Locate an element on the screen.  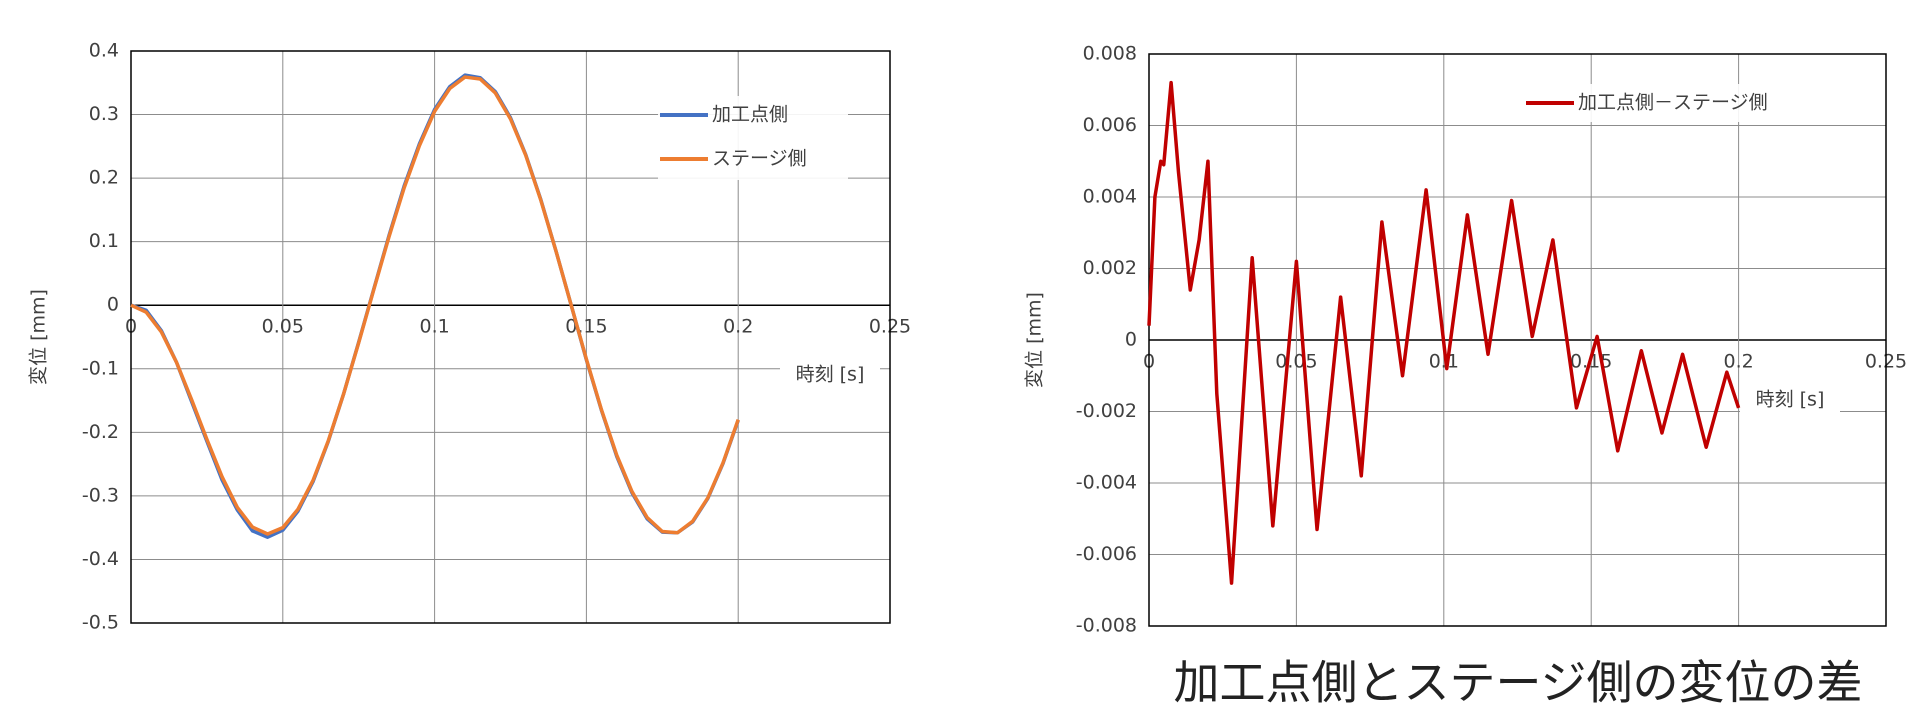
legend-label: 加工点側 is located at coordinates (750, 115).